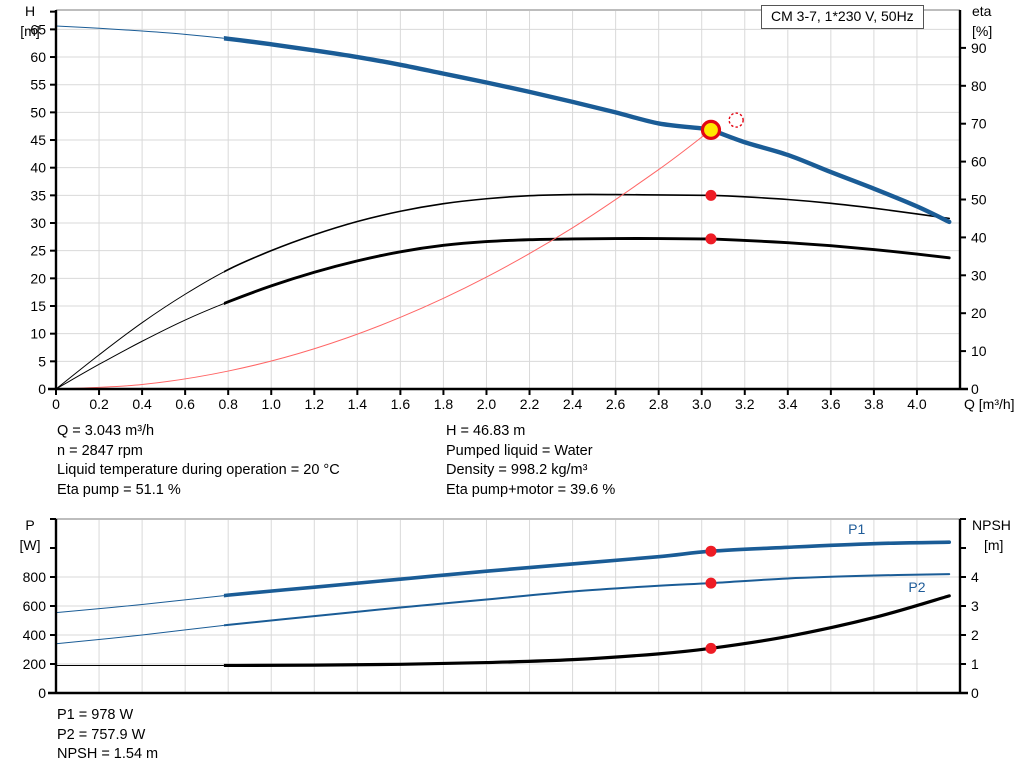 The image size is (1024, 781). What do you see at coordinates (101, 734) in the screenshot?
I see `power-info-line-2: P2 = 757.9 W` at bounding box center [101, 734].